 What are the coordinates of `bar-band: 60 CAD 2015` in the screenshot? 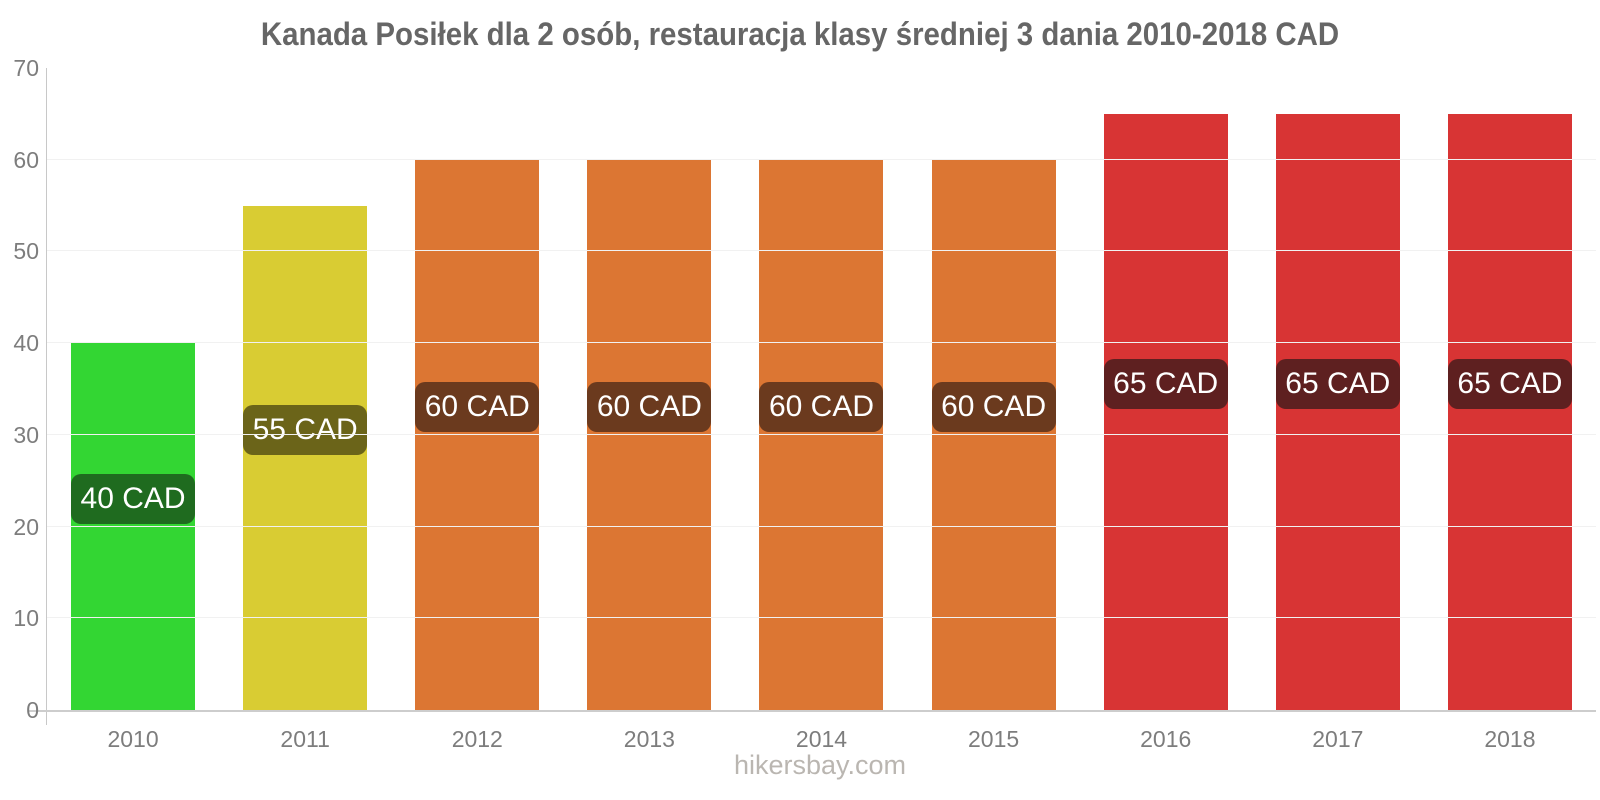 It's located at (994, 410).